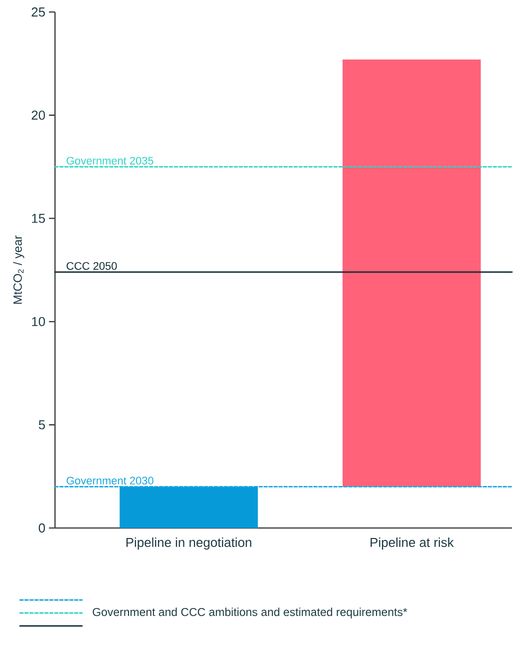  I want to click on x-tick-label: Pipeline in negotiation, so click(189, 544).